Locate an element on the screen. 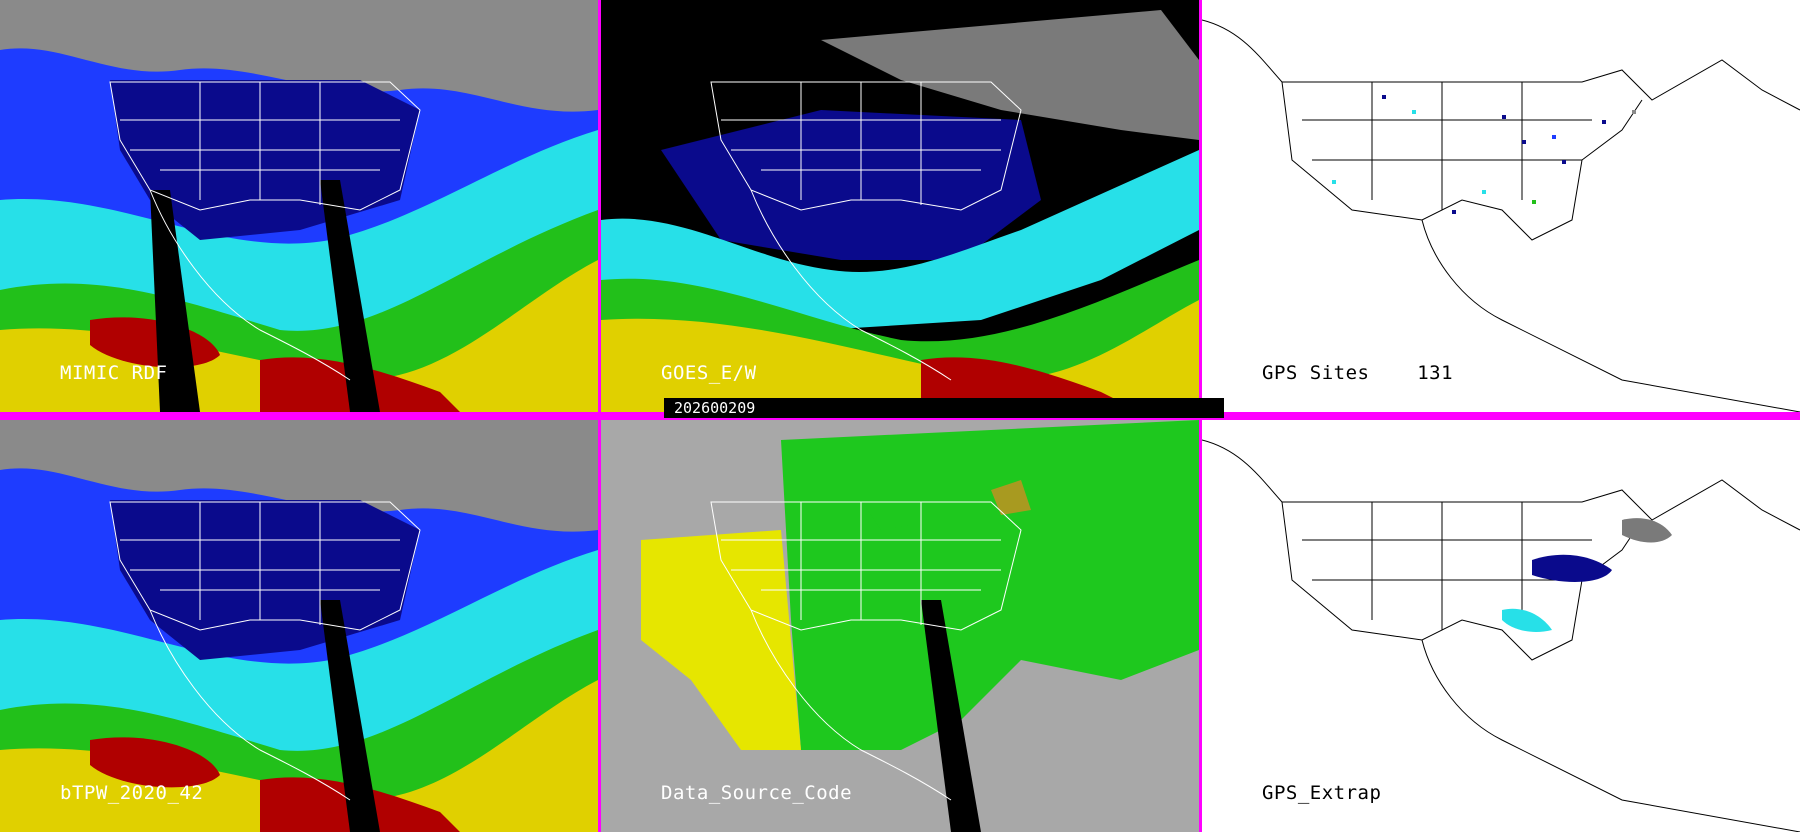 This screenshot has width=1800, height=832. panel-label: Data_Source_Code is located at coordinates (757, 793).